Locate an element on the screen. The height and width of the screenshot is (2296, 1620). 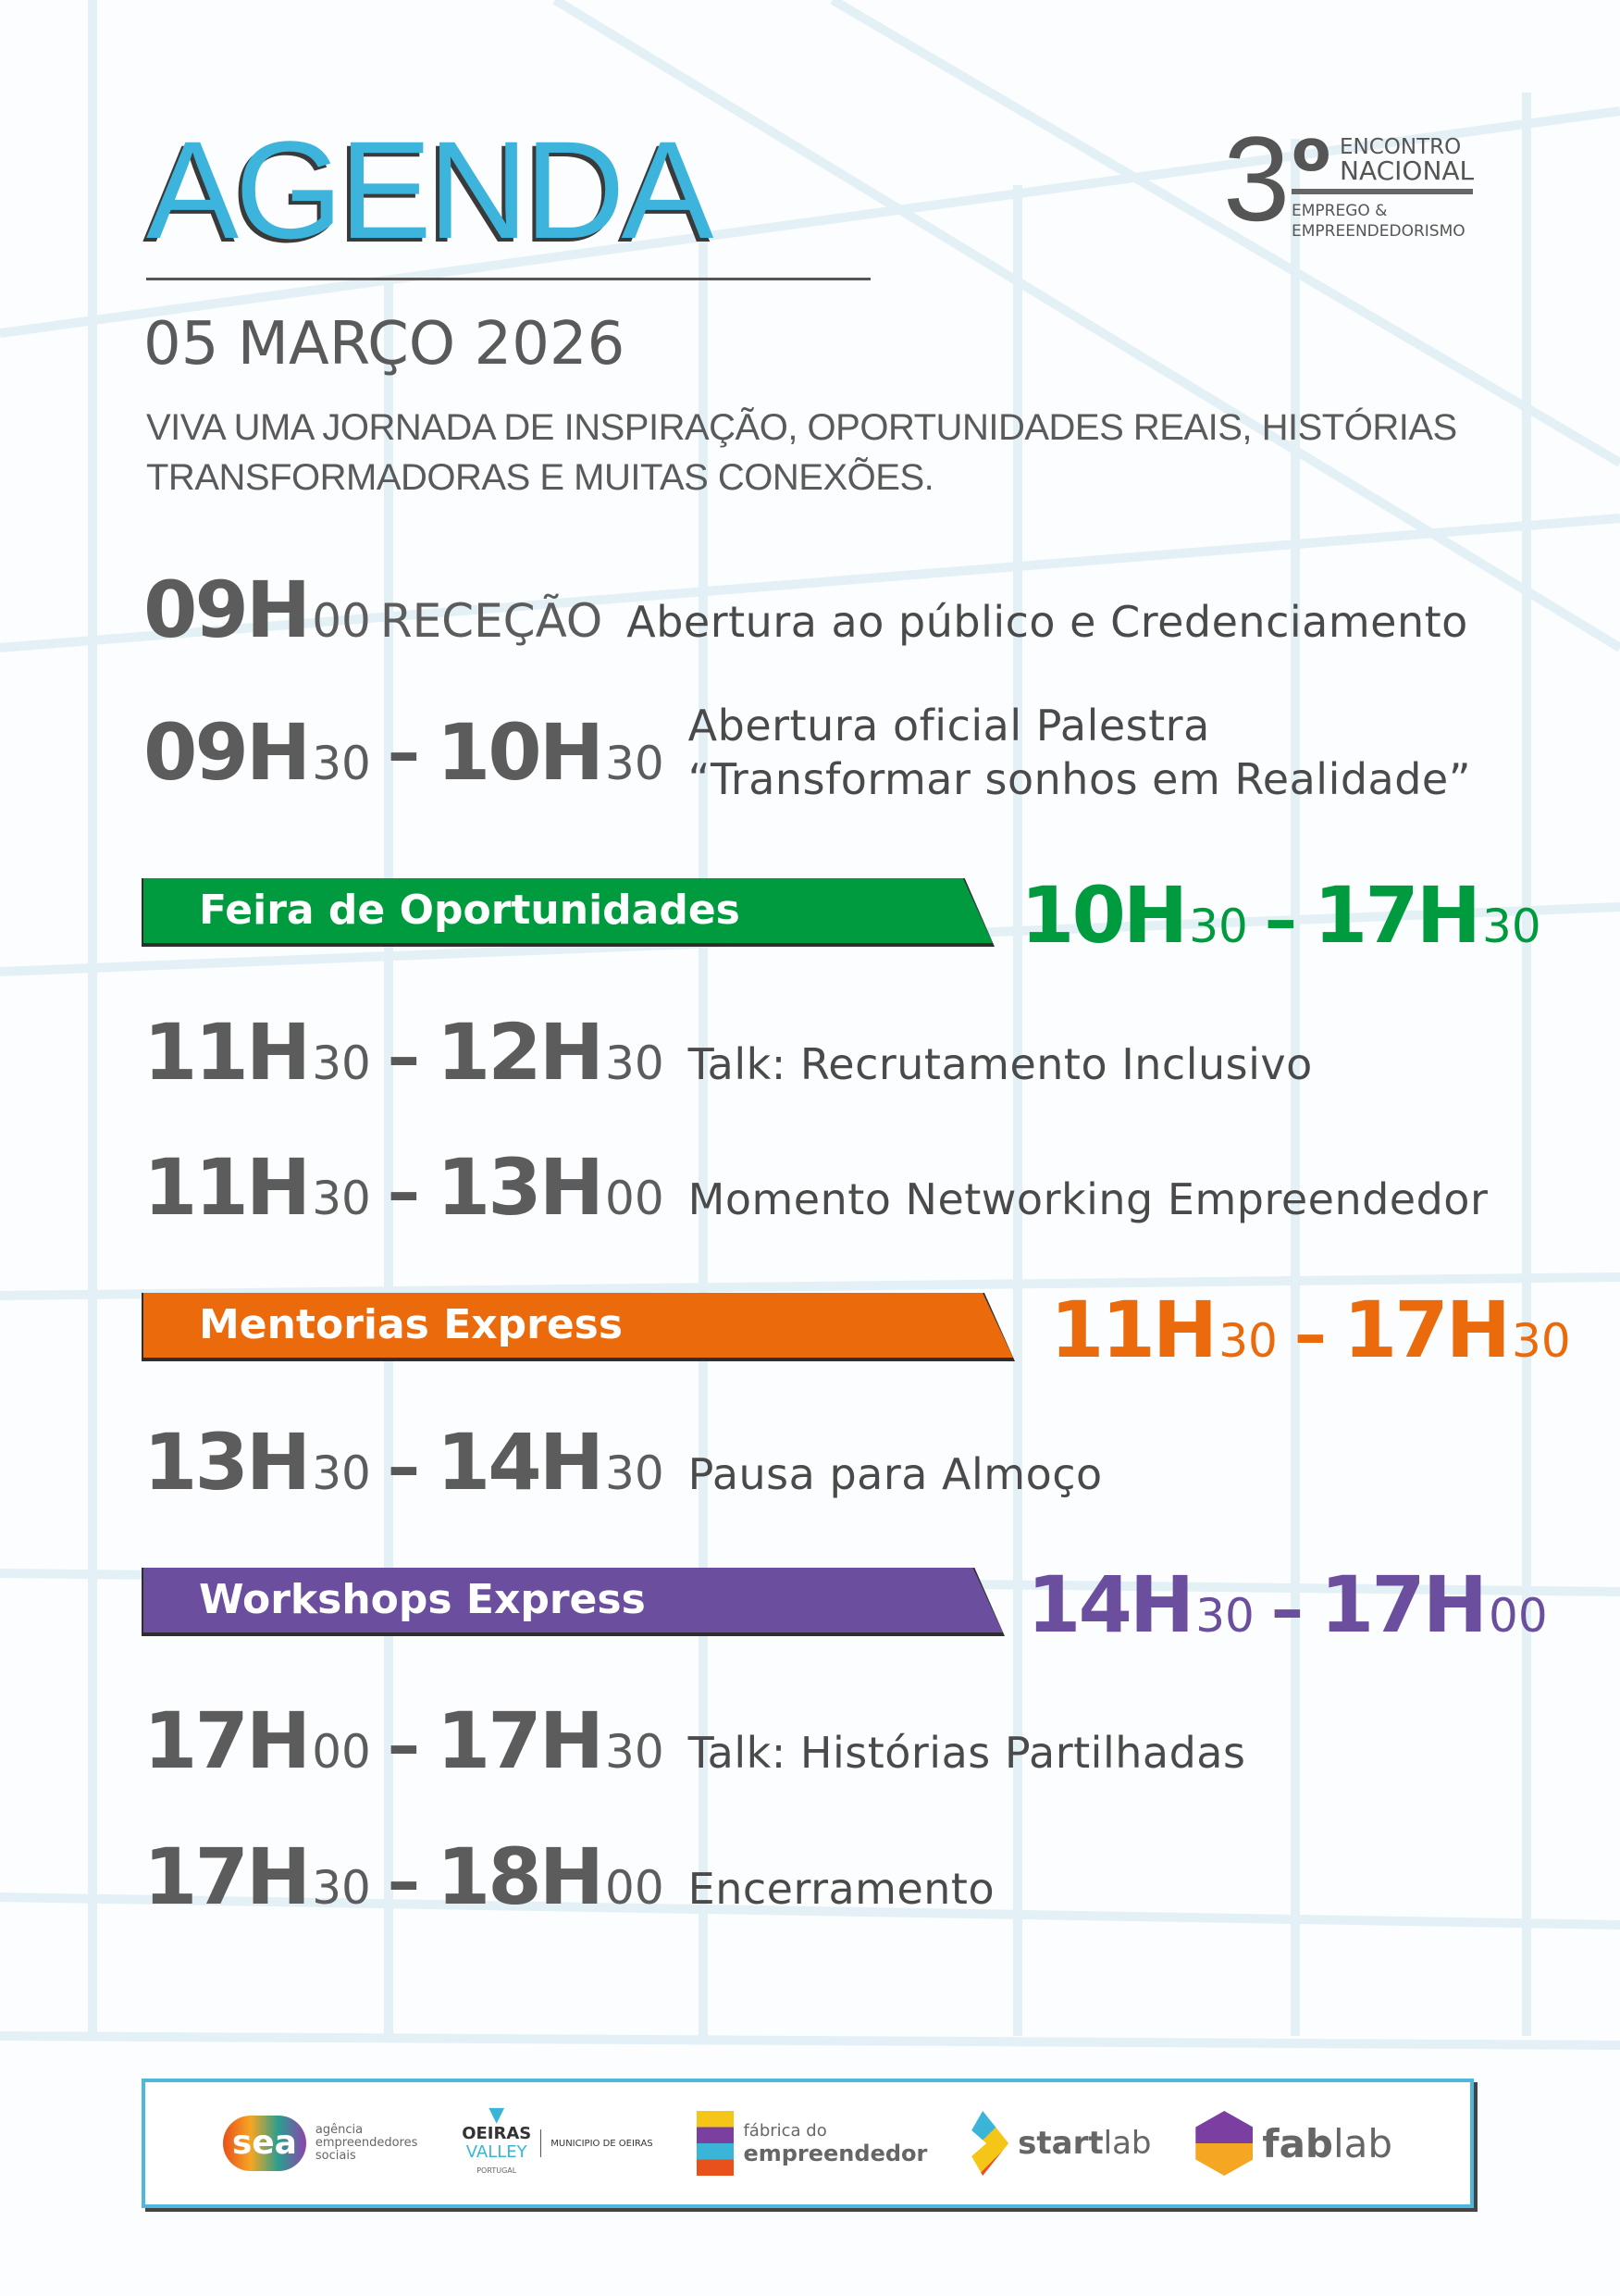
fabrica-do-empreendedor-logo: fábrica do empreendedor is located at coordinates (812, 2143).